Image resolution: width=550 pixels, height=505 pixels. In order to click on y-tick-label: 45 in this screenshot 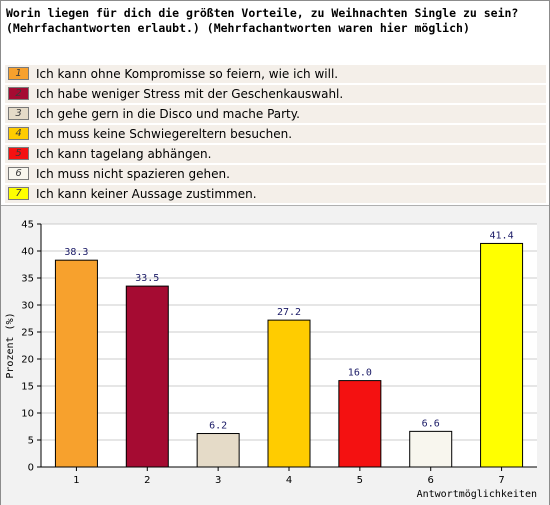, I will do `click(27, 225)`.